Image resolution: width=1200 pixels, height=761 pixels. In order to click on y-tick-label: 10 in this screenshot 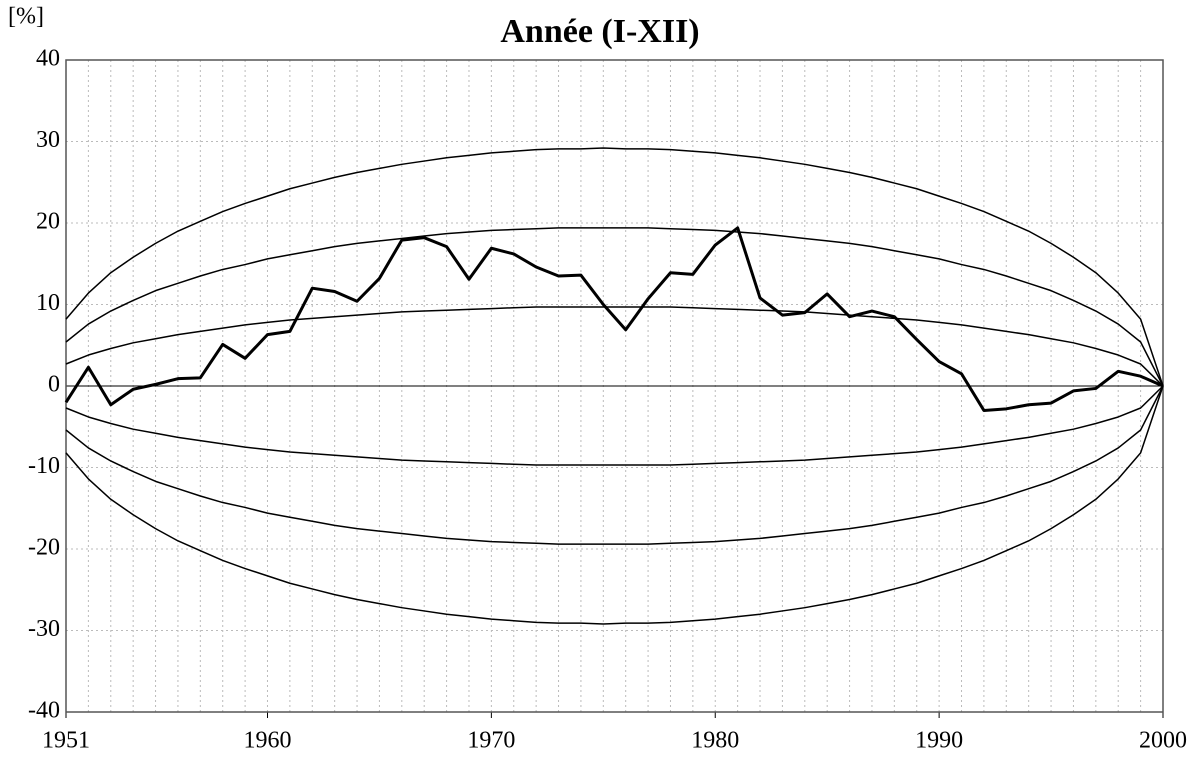, I will do `click(48, 303)`.